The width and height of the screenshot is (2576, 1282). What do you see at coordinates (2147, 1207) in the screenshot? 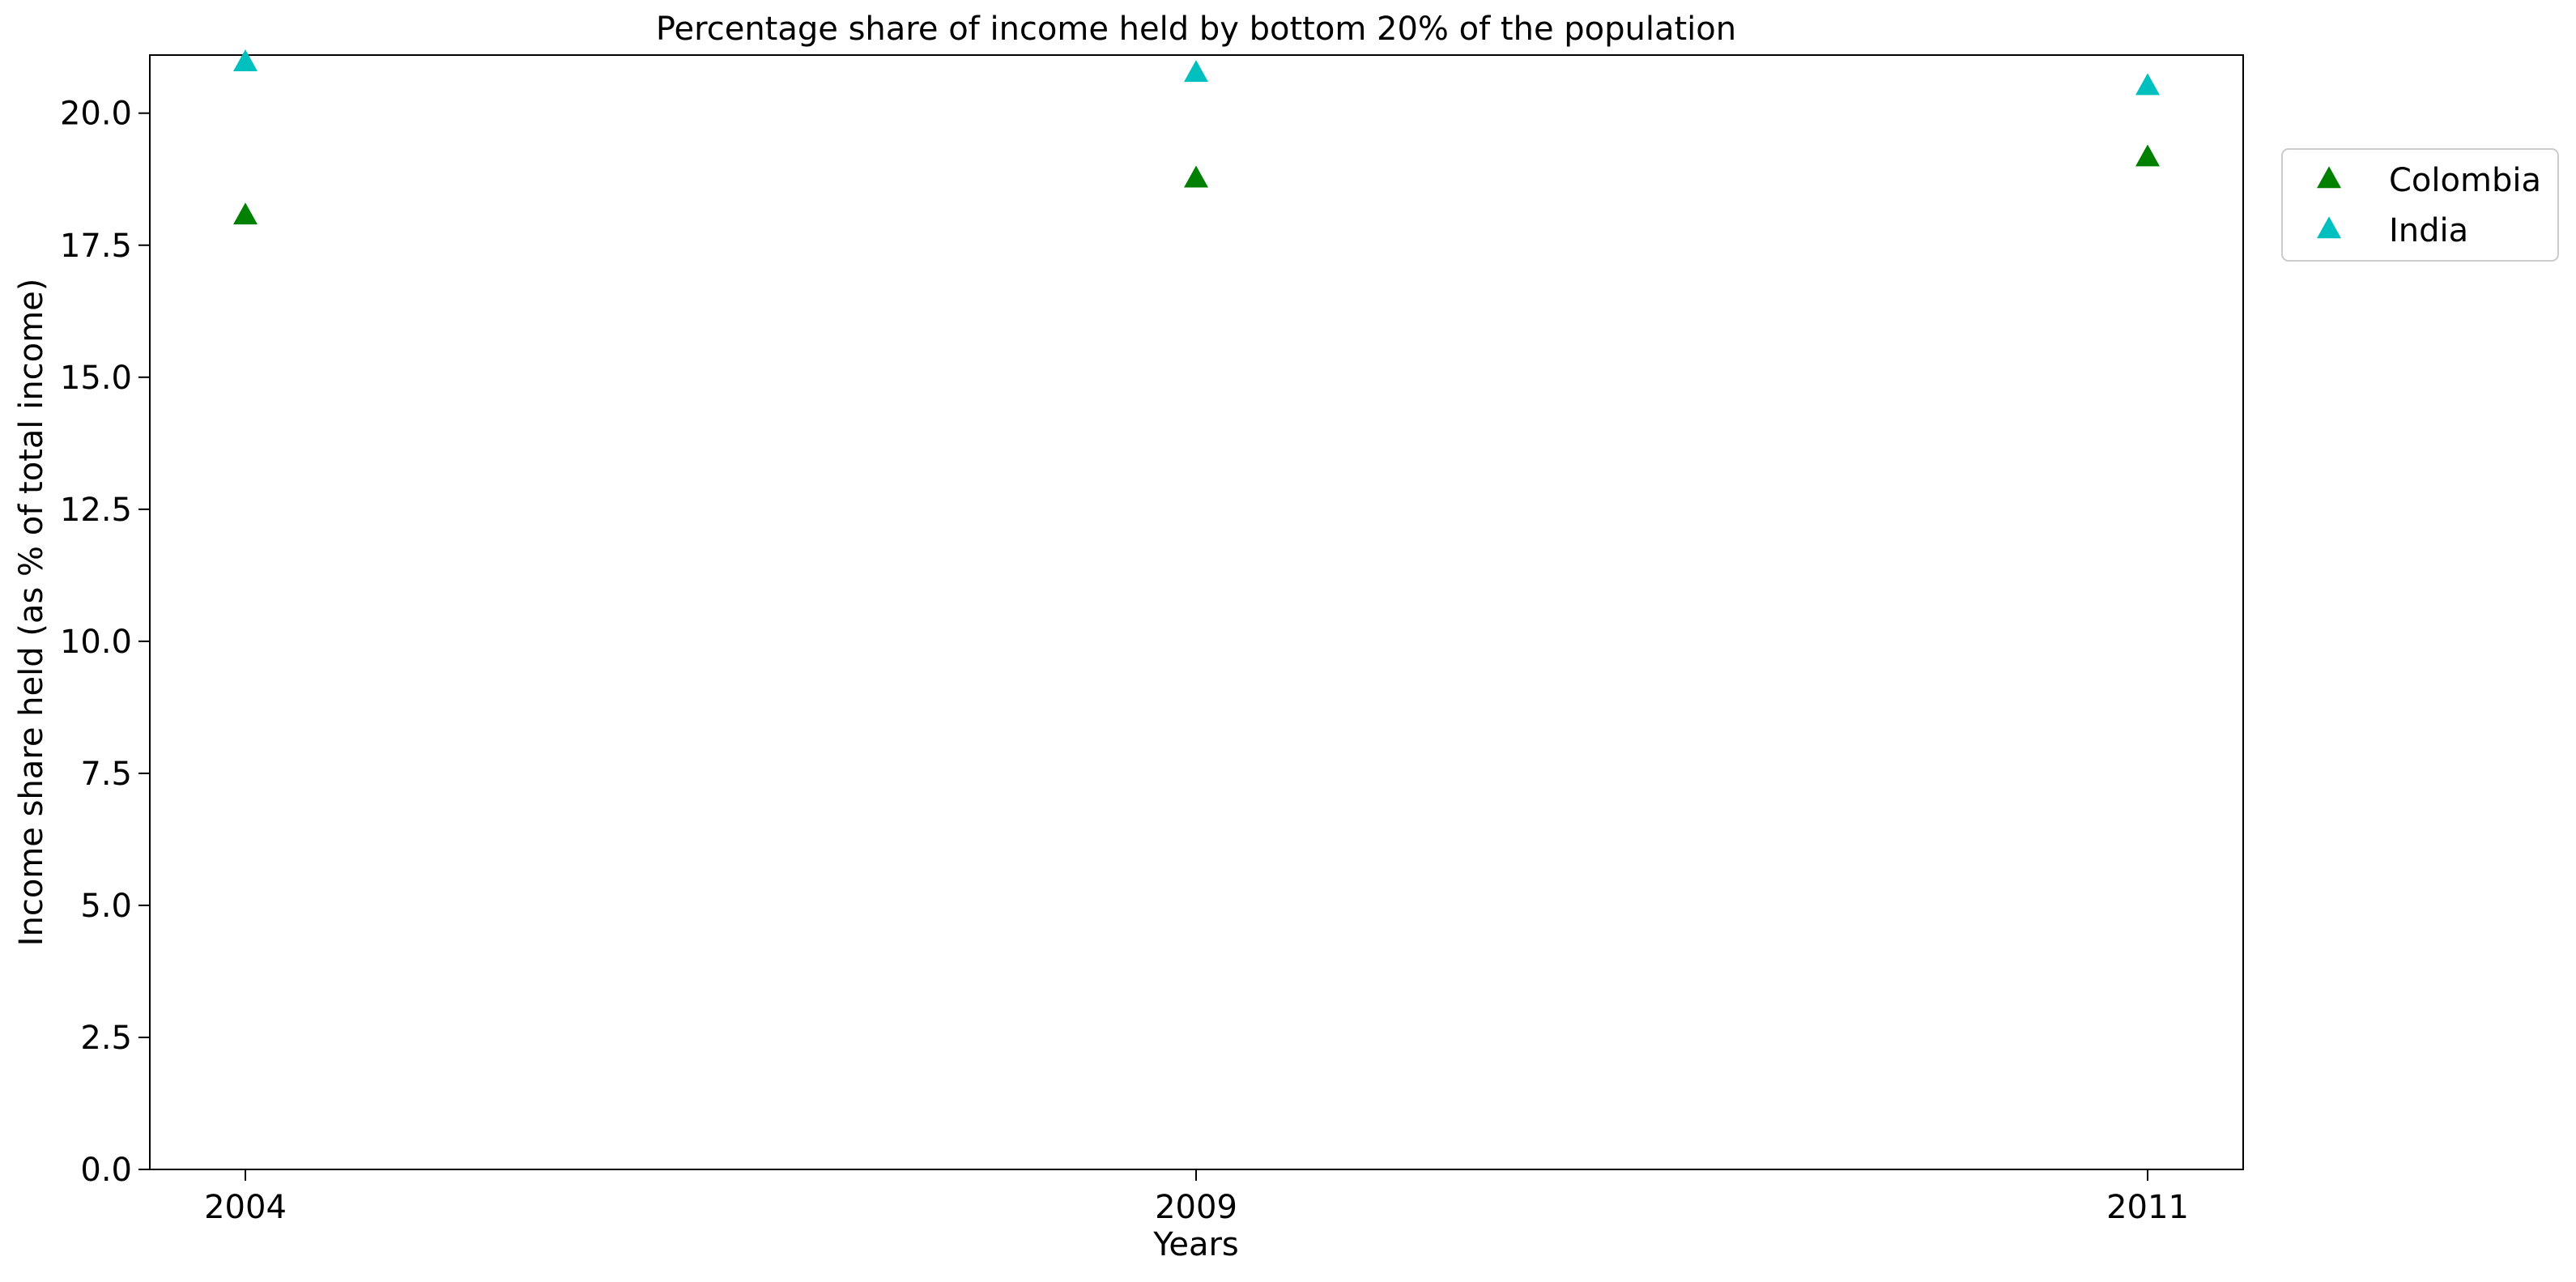
I see `x-tick-label: 2011` at bounding box center [2147, 1207].